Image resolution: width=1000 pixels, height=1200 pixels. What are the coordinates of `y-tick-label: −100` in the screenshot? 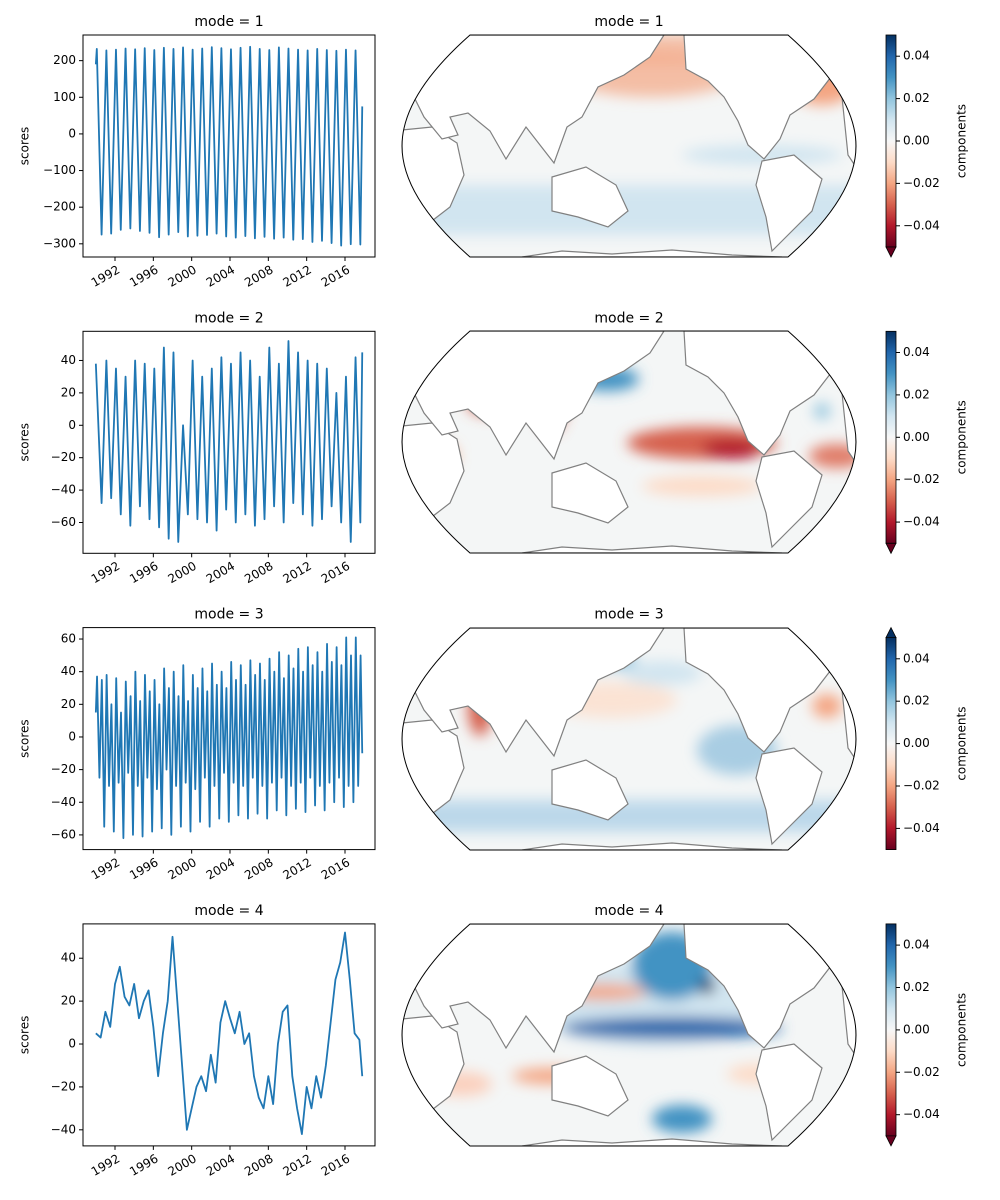 It's located at (59, 170).